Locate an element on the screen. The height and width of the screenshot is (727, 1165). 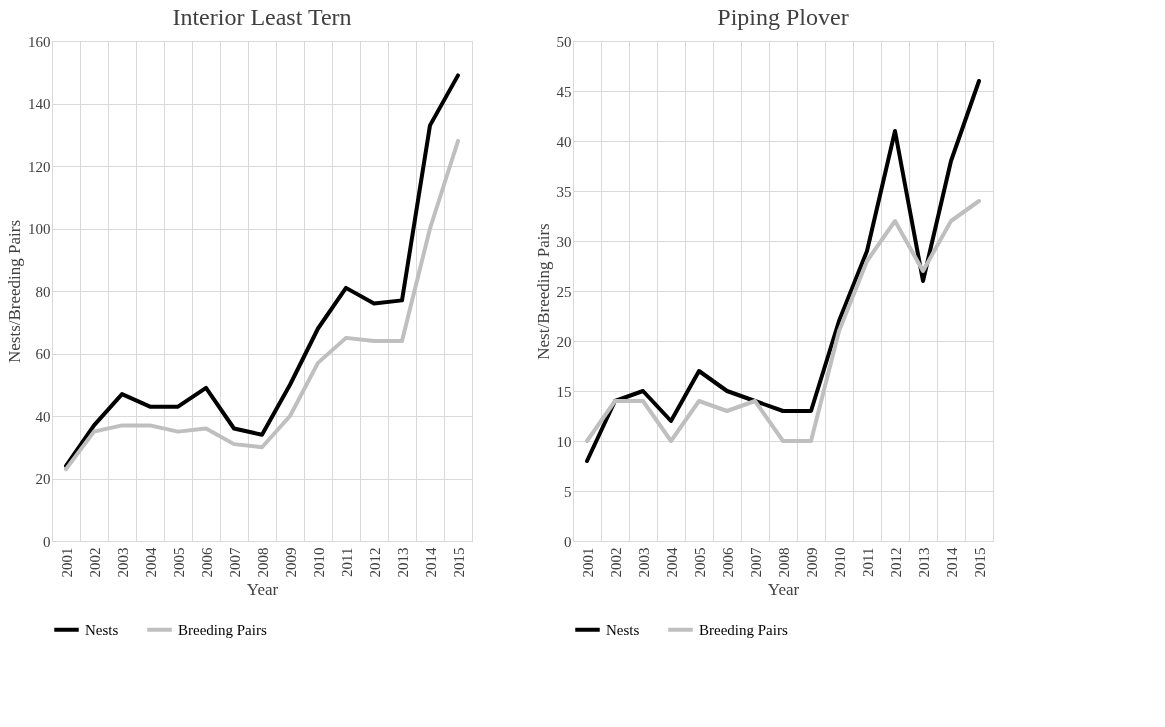
y-tick-label: 30 is located at coordinates (564, 241).